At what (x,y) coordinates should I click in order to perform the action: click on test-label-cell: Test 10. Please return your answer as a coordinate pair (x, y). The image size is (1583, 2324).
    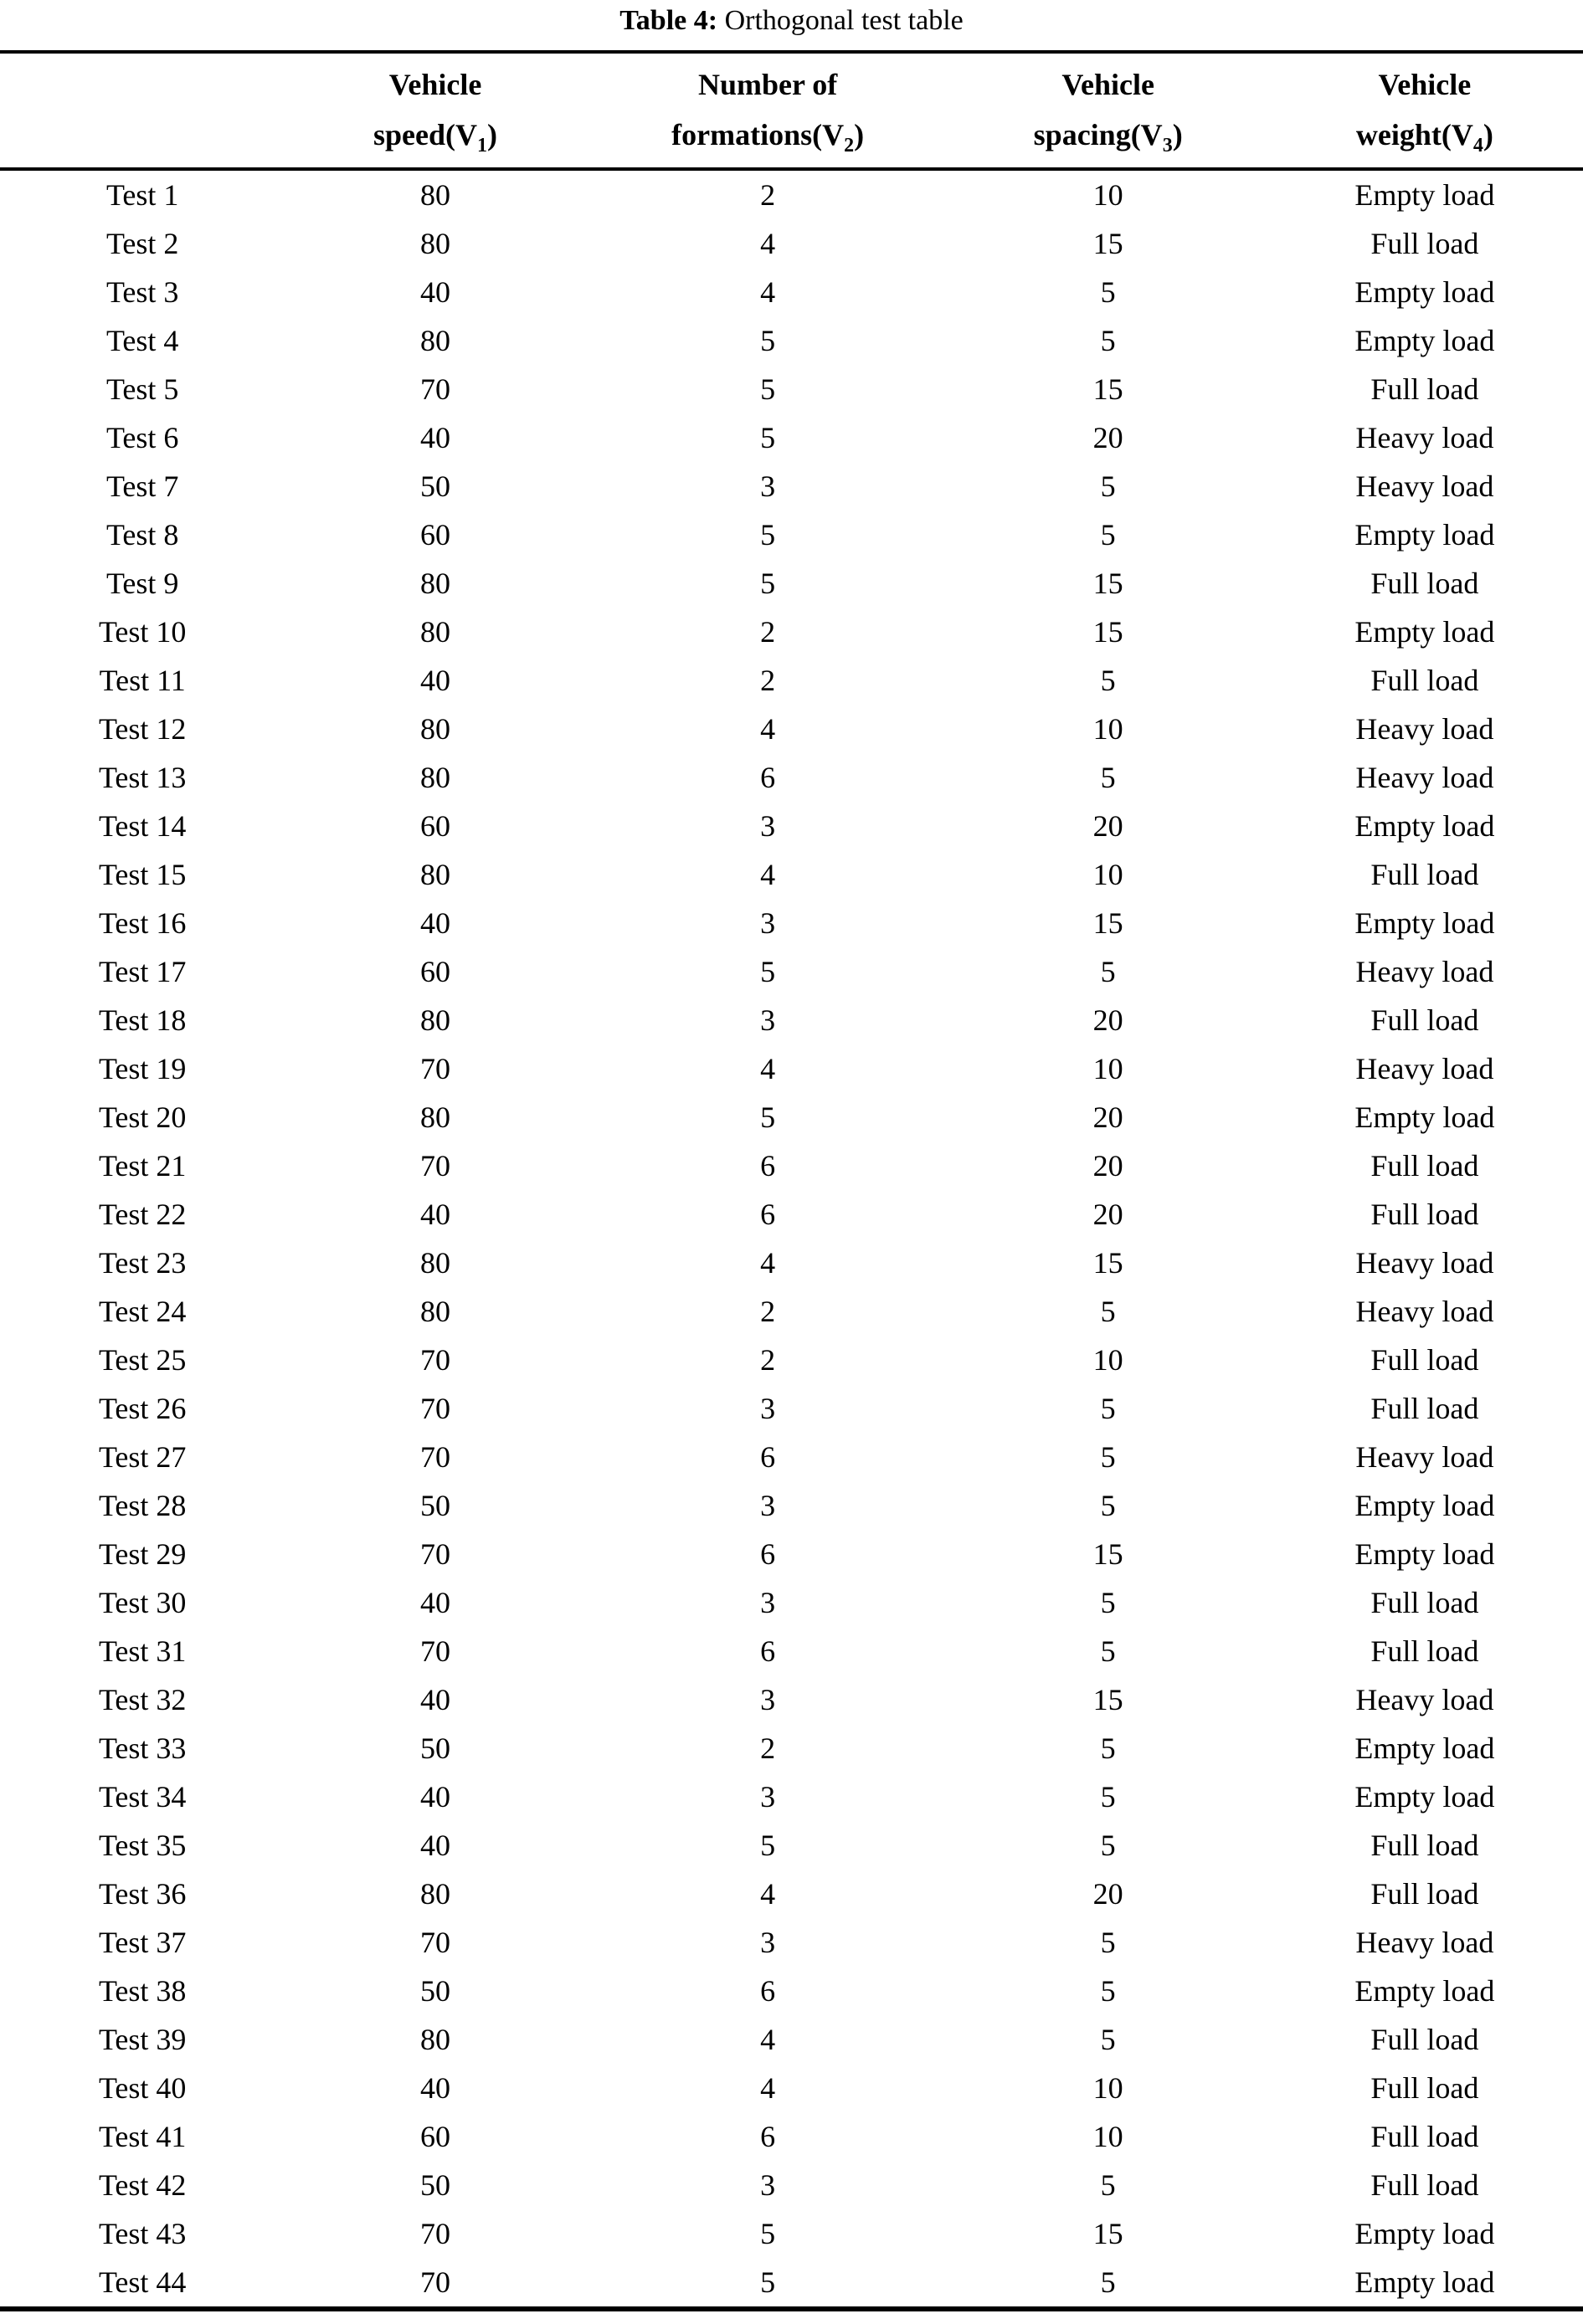
    Looking at the image, I should click on (142, 632).